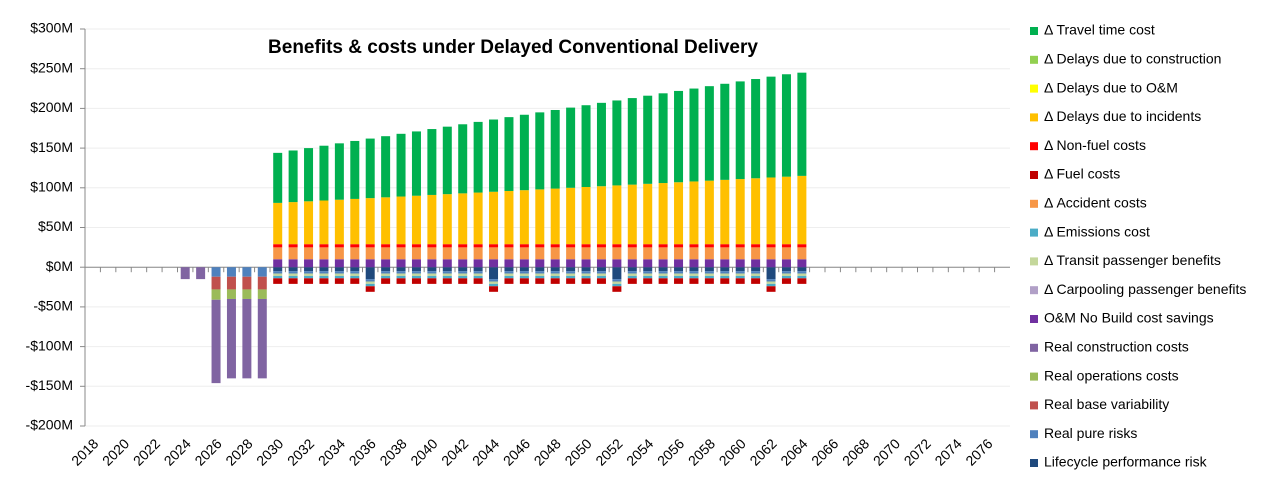 The height and width of the screenshot is (494, 1282). I want to click on legend-label: Δ Delays due to construction, so click(1132, 59).